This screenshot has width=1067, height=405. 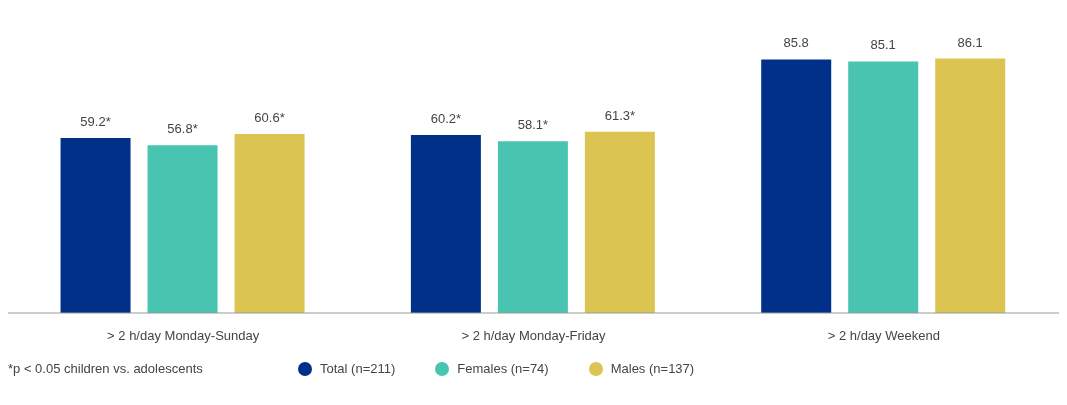 I want to click on data-label: 58.1*, so click(x=533, y=125).